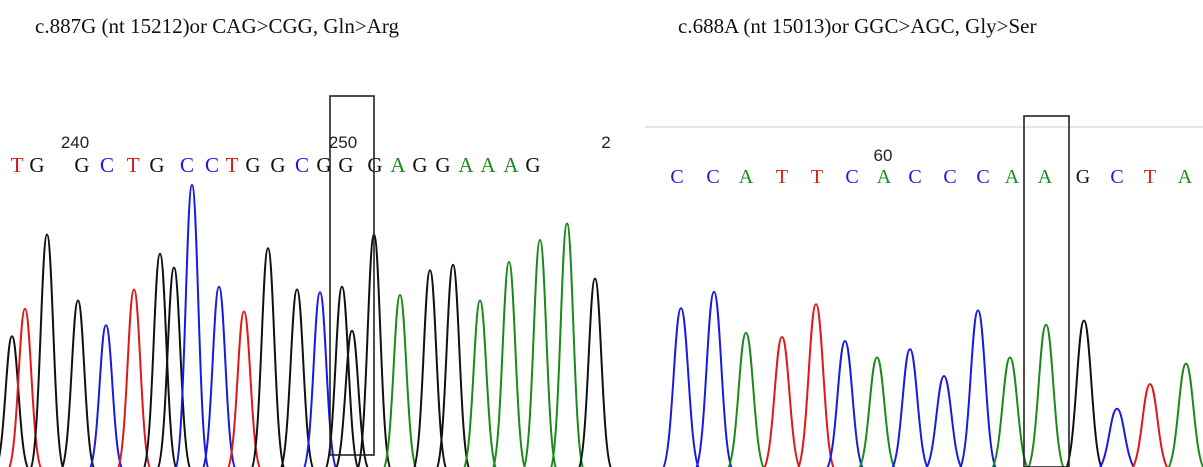 Image resolution: width=1203 pixels, height=467 pixels. Describe the element at coordinates (419, 165) in the screenshot. I see `left-base-call-16: G` at that location.